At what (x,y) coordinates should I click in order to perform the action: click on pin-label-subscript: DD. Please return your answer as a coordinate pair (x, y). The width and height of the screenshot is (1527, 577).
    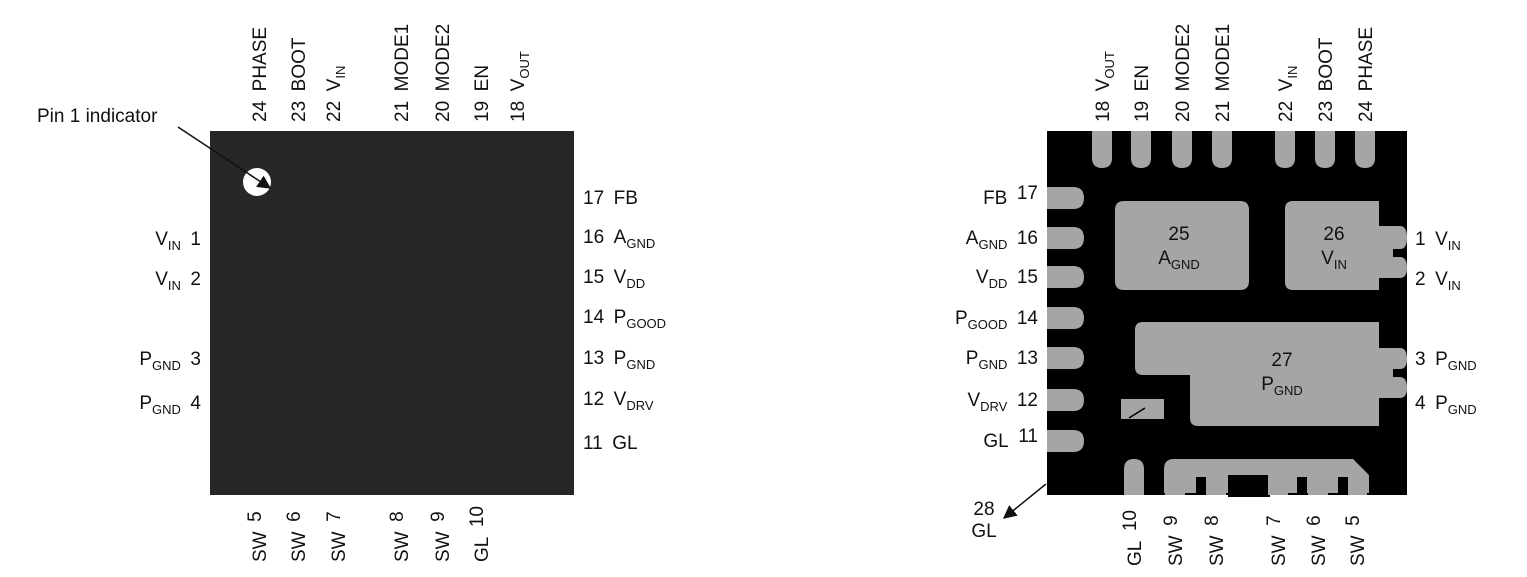
    Looking at the image, I should click on (635, 283).